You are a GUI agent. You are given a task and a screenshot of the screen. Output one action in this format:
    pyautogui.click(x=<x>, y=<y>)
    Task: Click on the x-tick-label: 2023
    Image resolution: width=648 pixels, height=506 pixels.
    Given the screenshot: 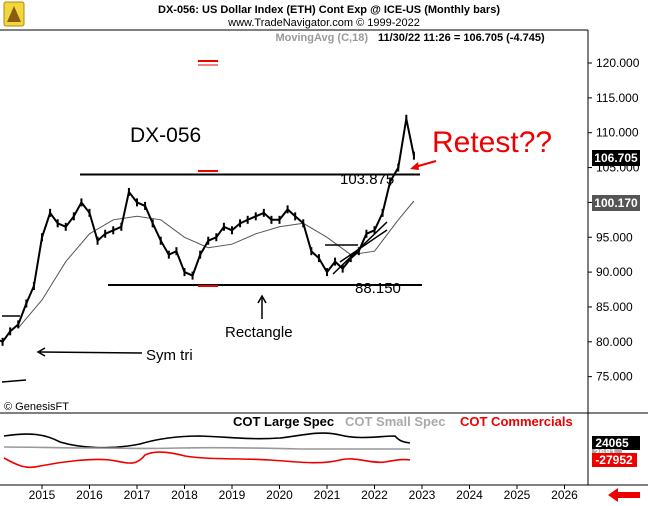 What is the action you would take?
    pyautogui.click(x=422, y=495)
    